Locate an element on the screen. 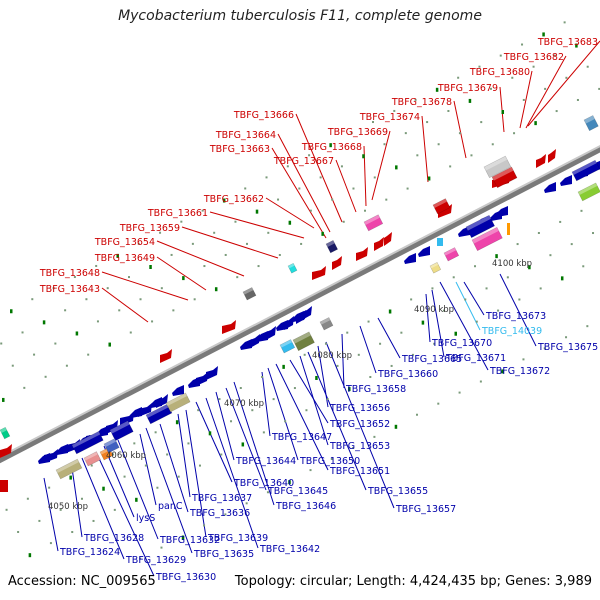 The width and height of the screenshot is (600, 600). gene-label-tbfg-13642: TBFG_13642 is located at coordinates (289, 549).